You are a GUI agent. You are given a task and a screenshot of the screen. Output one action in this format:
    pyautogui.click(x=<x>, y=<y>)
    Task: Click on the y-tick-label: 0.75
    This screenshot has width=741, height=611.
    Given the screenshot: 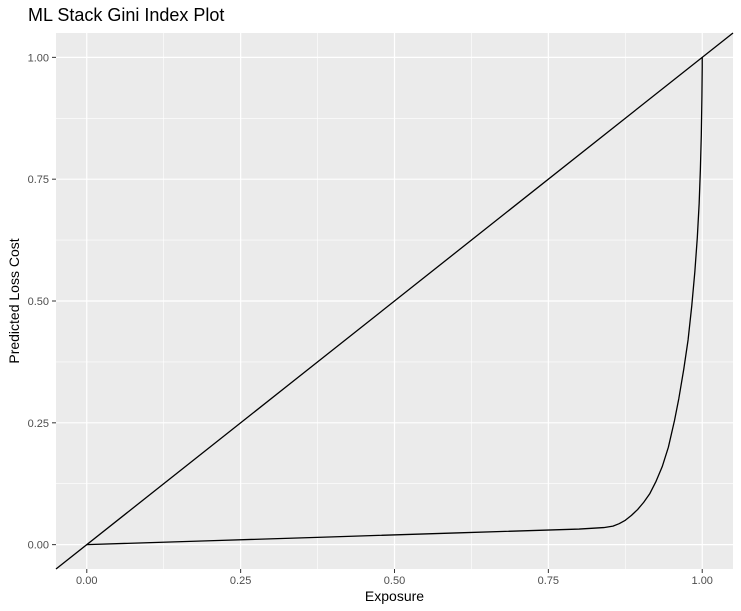 What is the action you would take?
    pyautogui.click(x=38, y=180)
    